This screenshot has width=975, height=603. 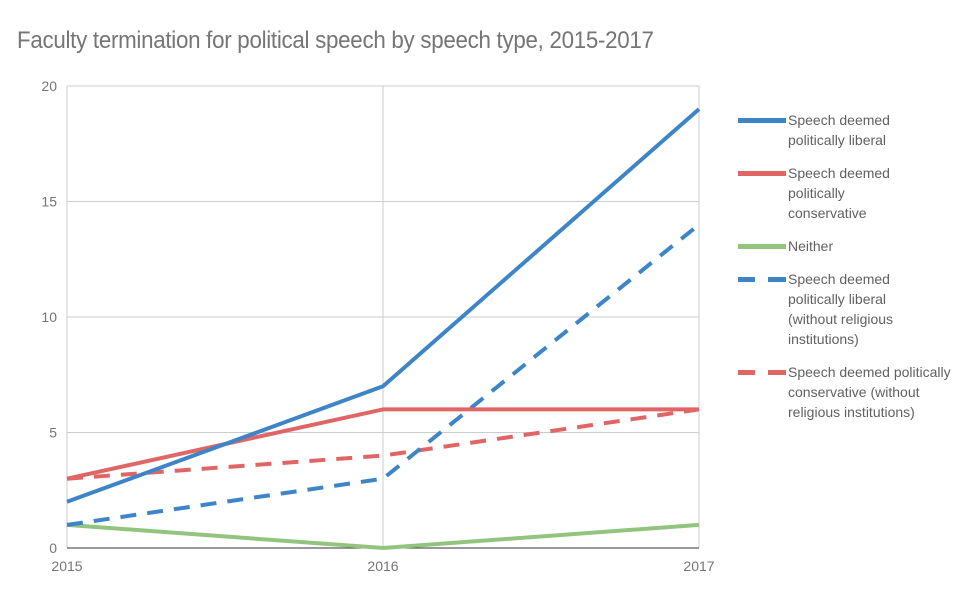 I want to click on legend-label: Speech deemed politically conservative, so click(x=839, y=193).